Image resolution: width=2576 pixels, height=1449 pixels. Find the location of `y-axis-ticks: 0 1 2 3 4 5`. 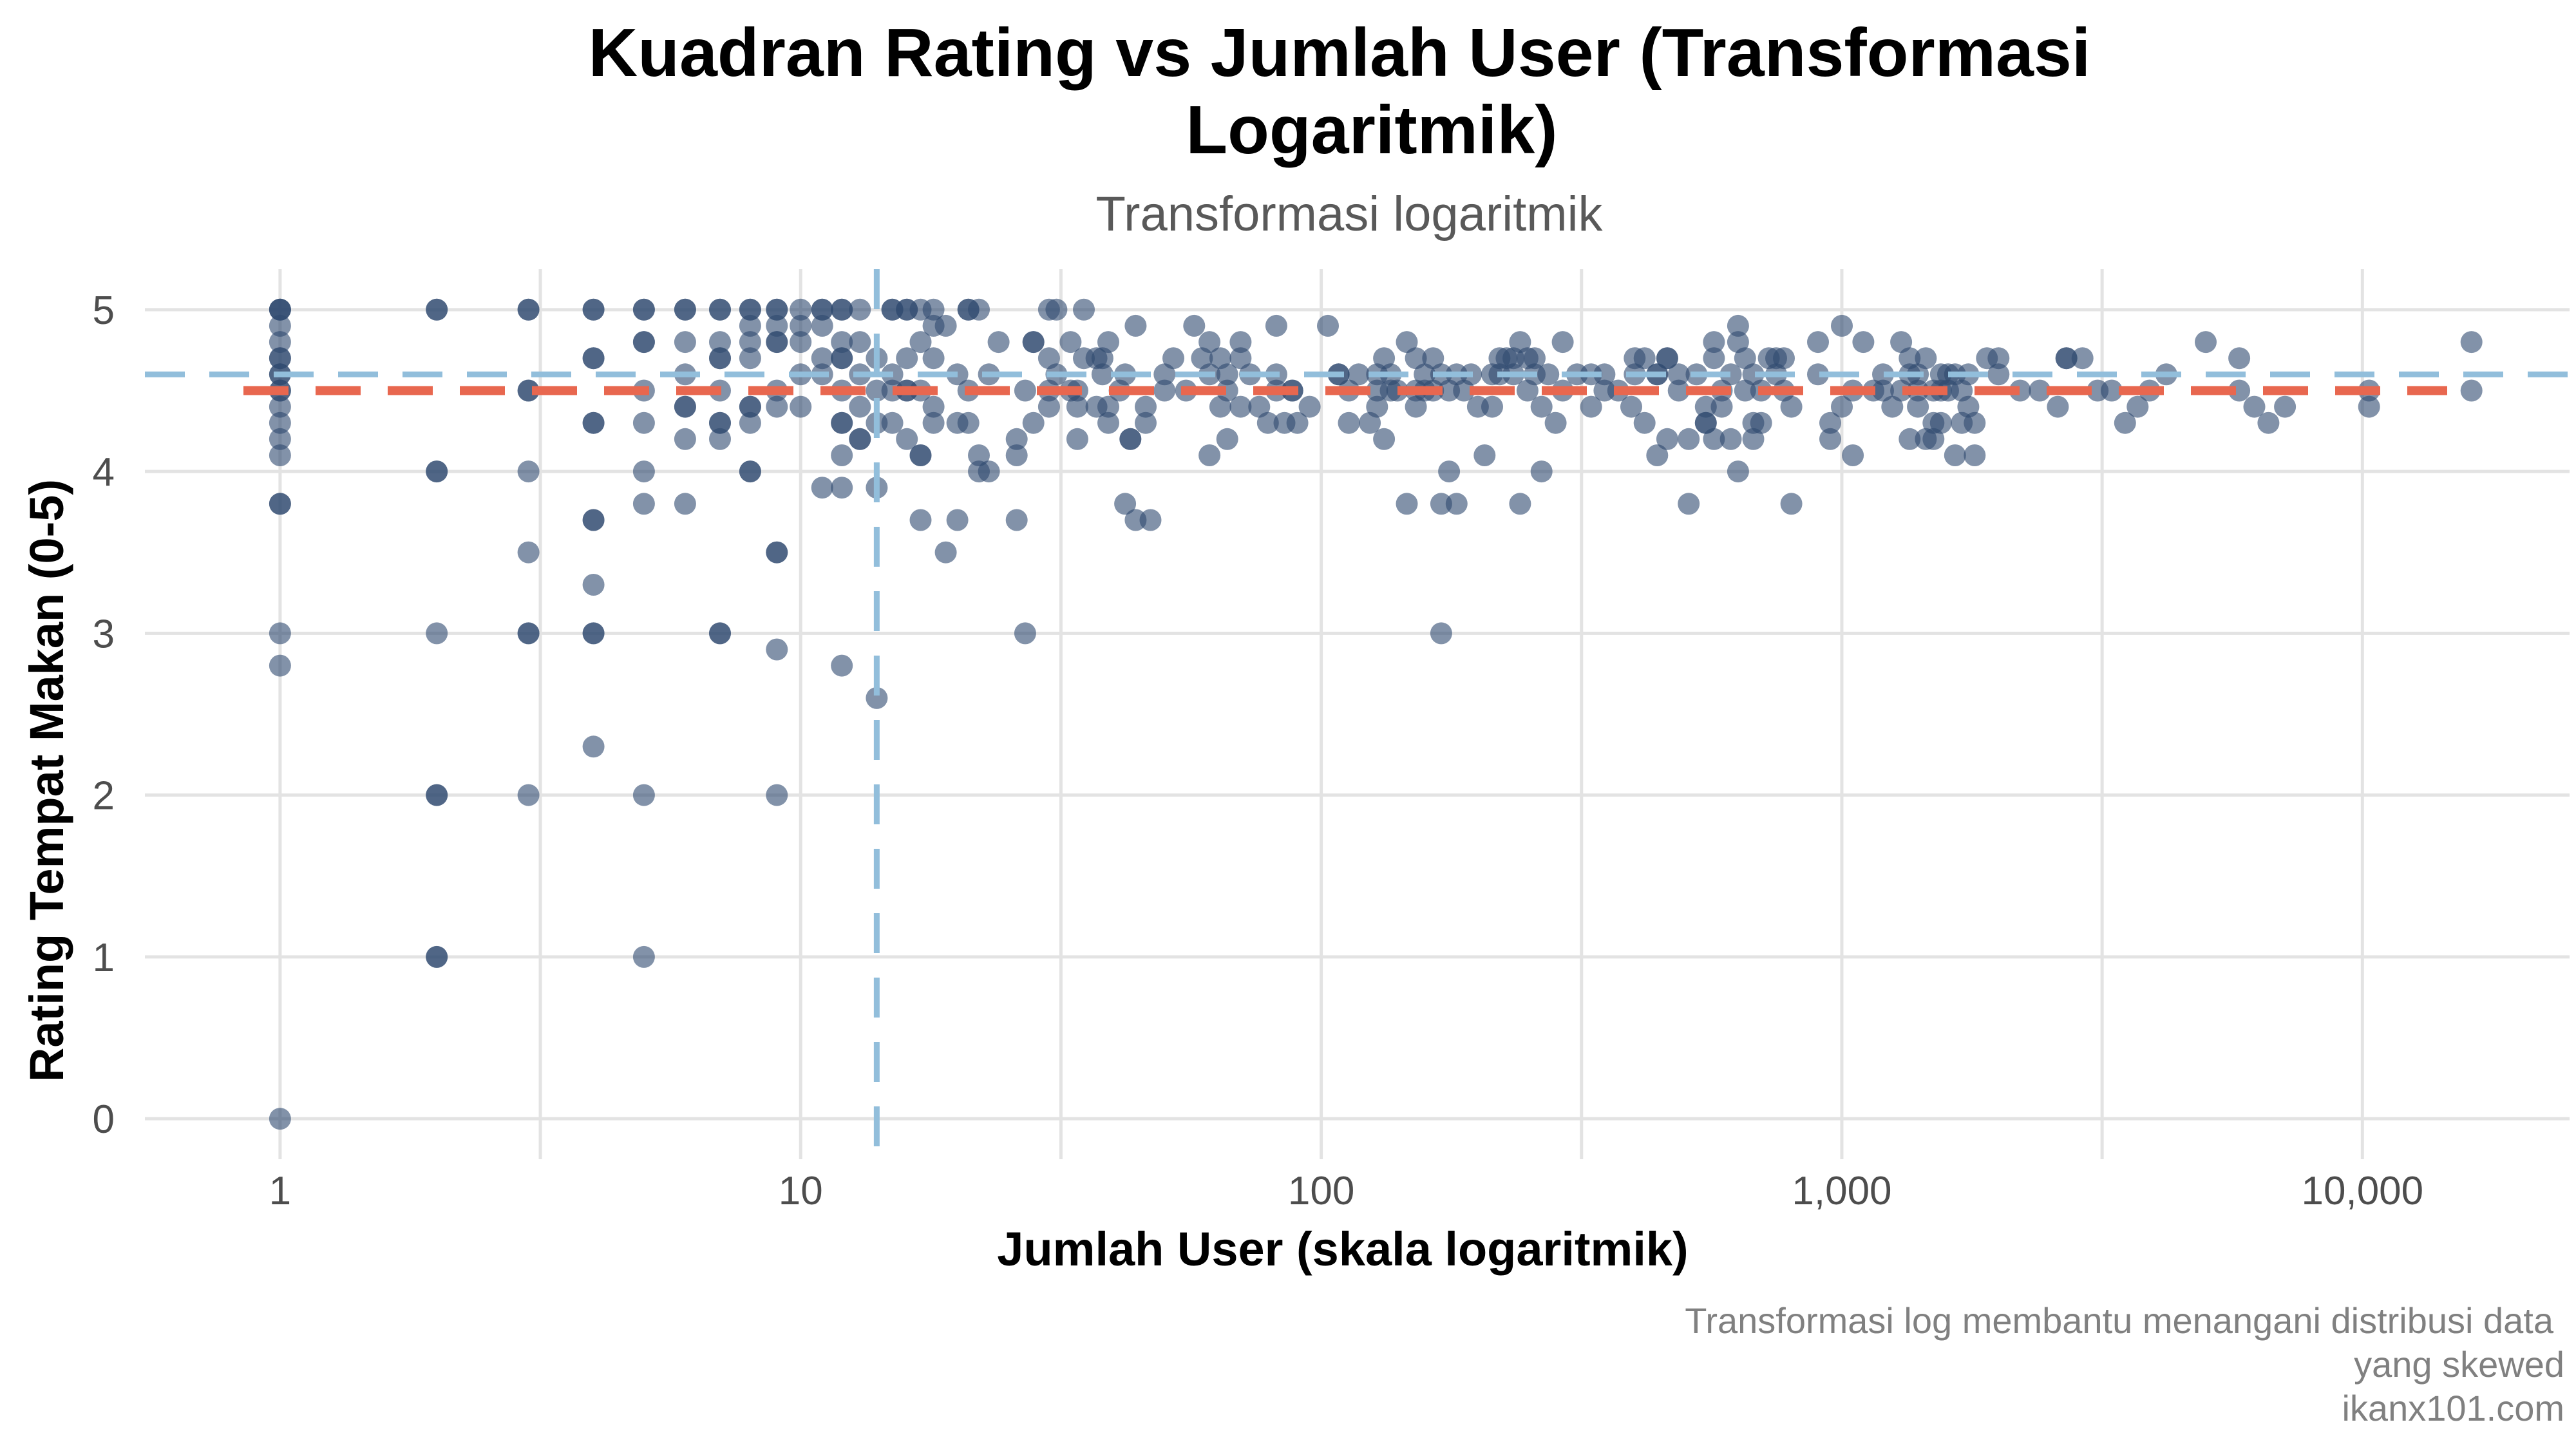

y-axis-ticks: 0 1 2 3 4 5 is located at coordinates (104, 716).